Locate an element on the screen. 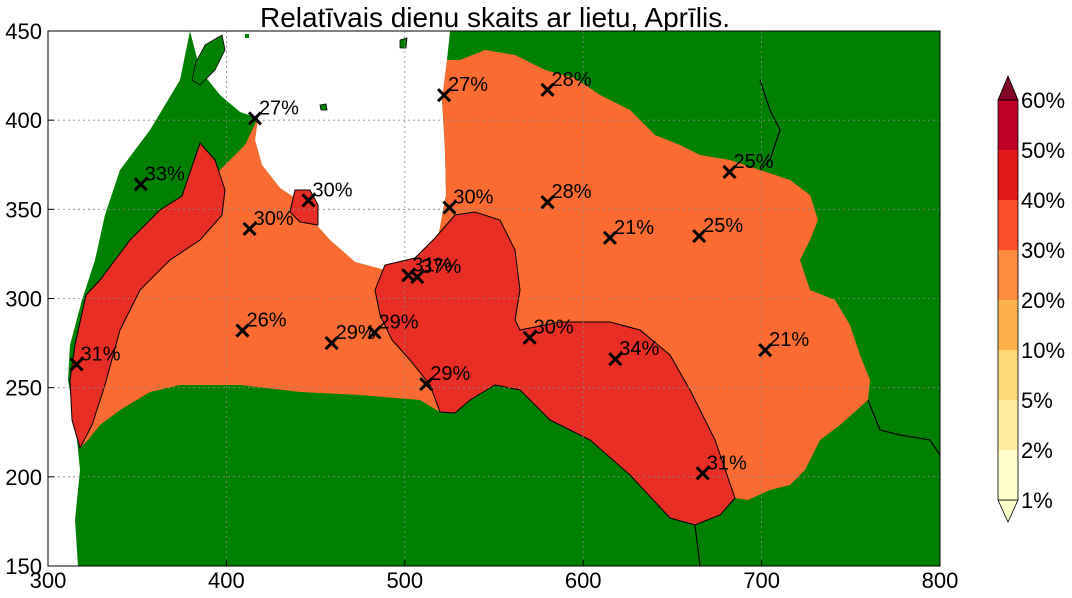  small-island is located at coordinates (403, 43).